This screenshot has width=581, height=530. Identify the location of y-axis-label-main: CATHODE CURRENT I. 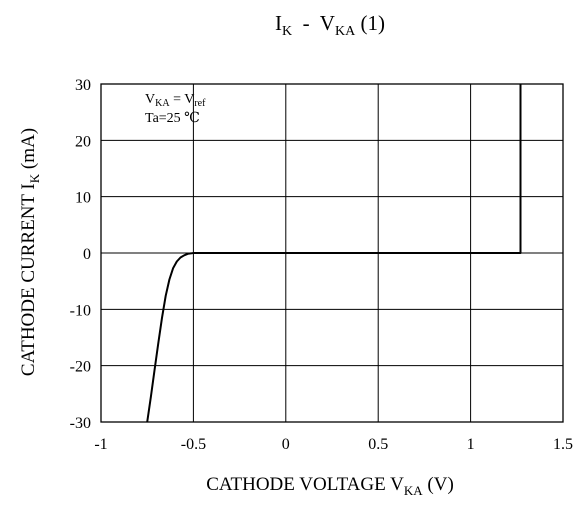
(28, 279).